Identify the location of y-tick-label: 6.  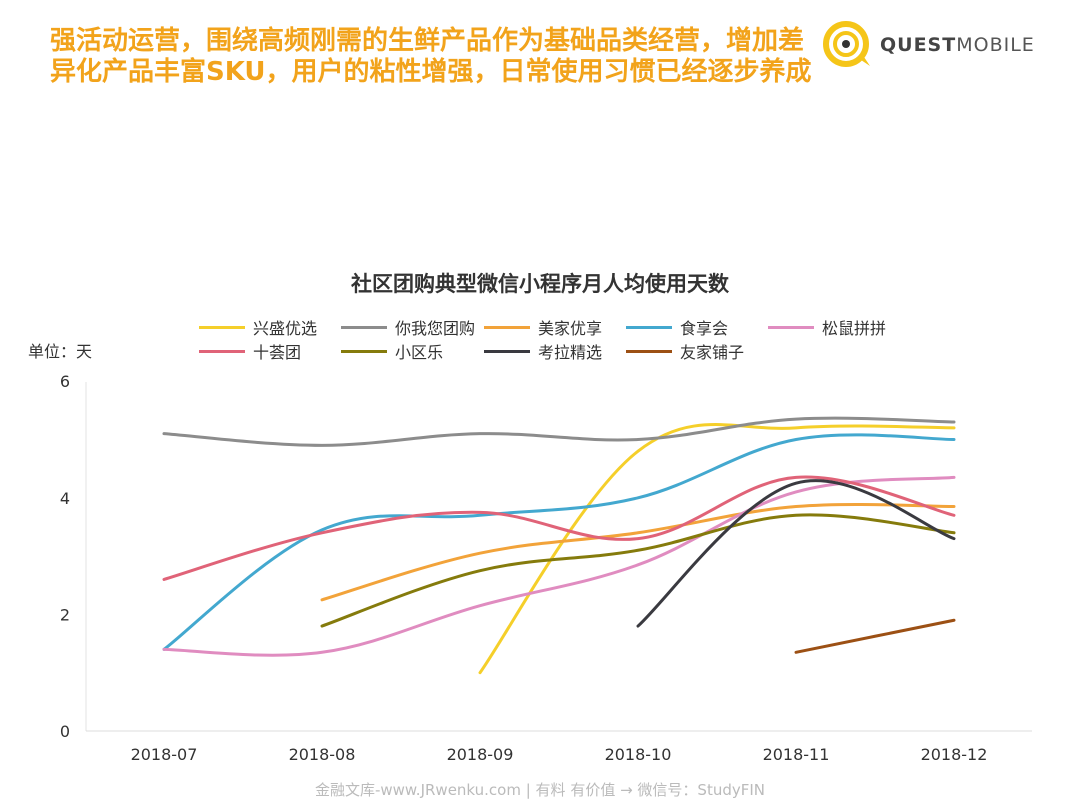
(65, 381).